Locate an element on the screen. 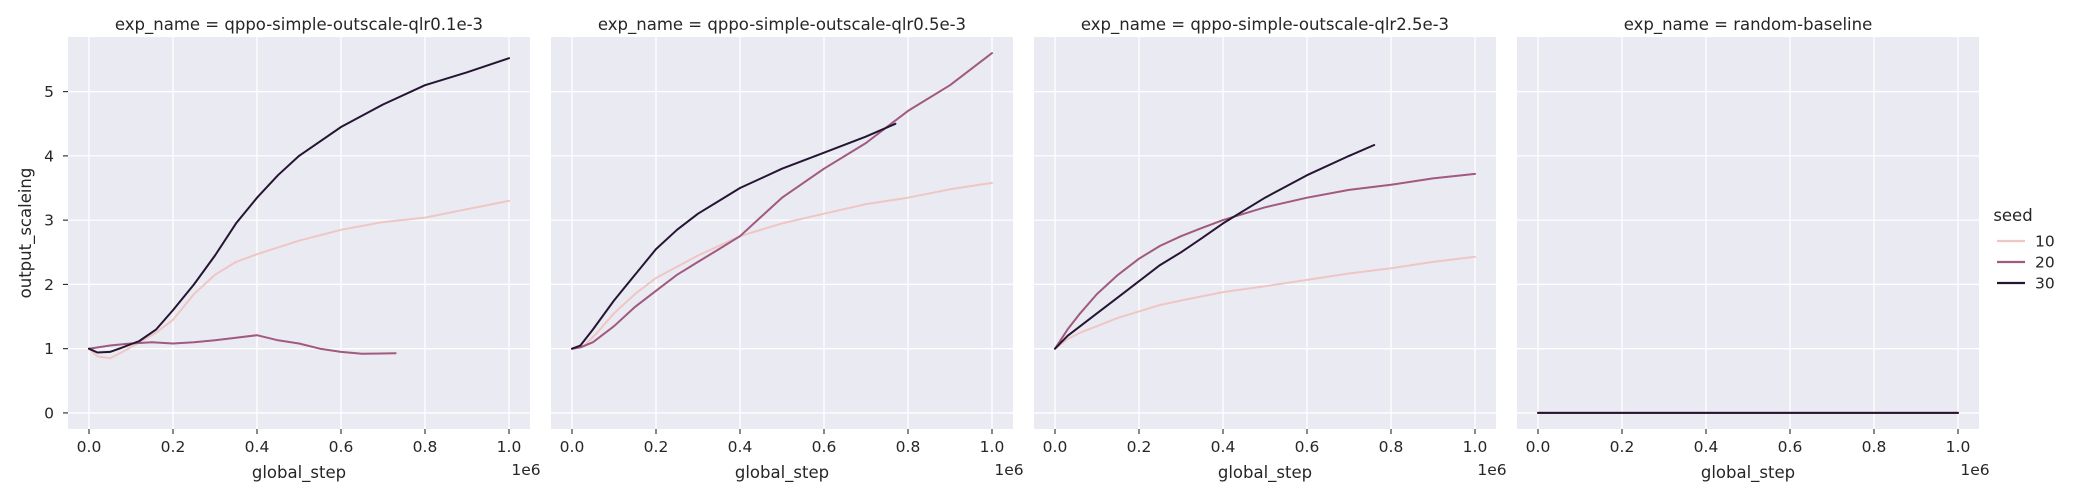 The width and height of the screenshot is (2074, 500). y-tick-label: 2 is located at coordinates (49, 285).